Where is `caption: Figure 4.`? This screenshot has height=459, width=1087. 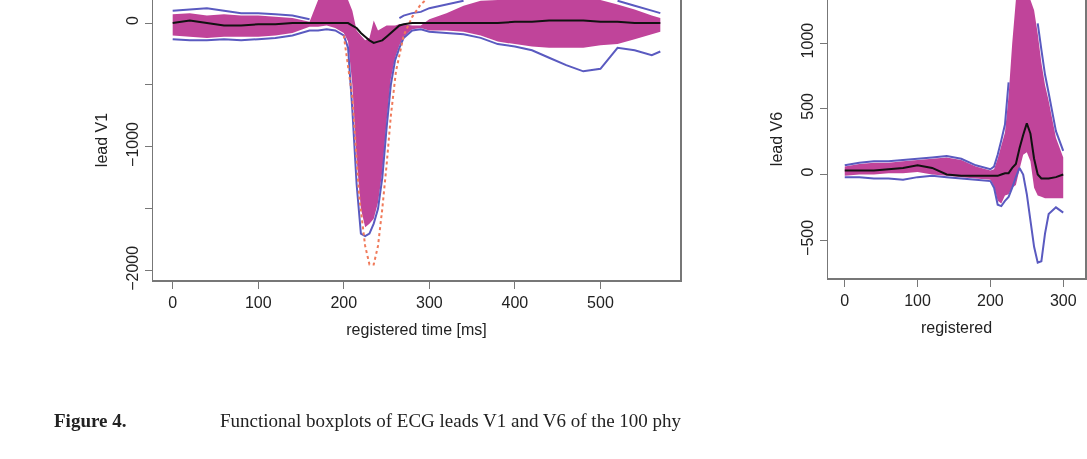 caption: Figure 4. is located at coordinates (90, 420).